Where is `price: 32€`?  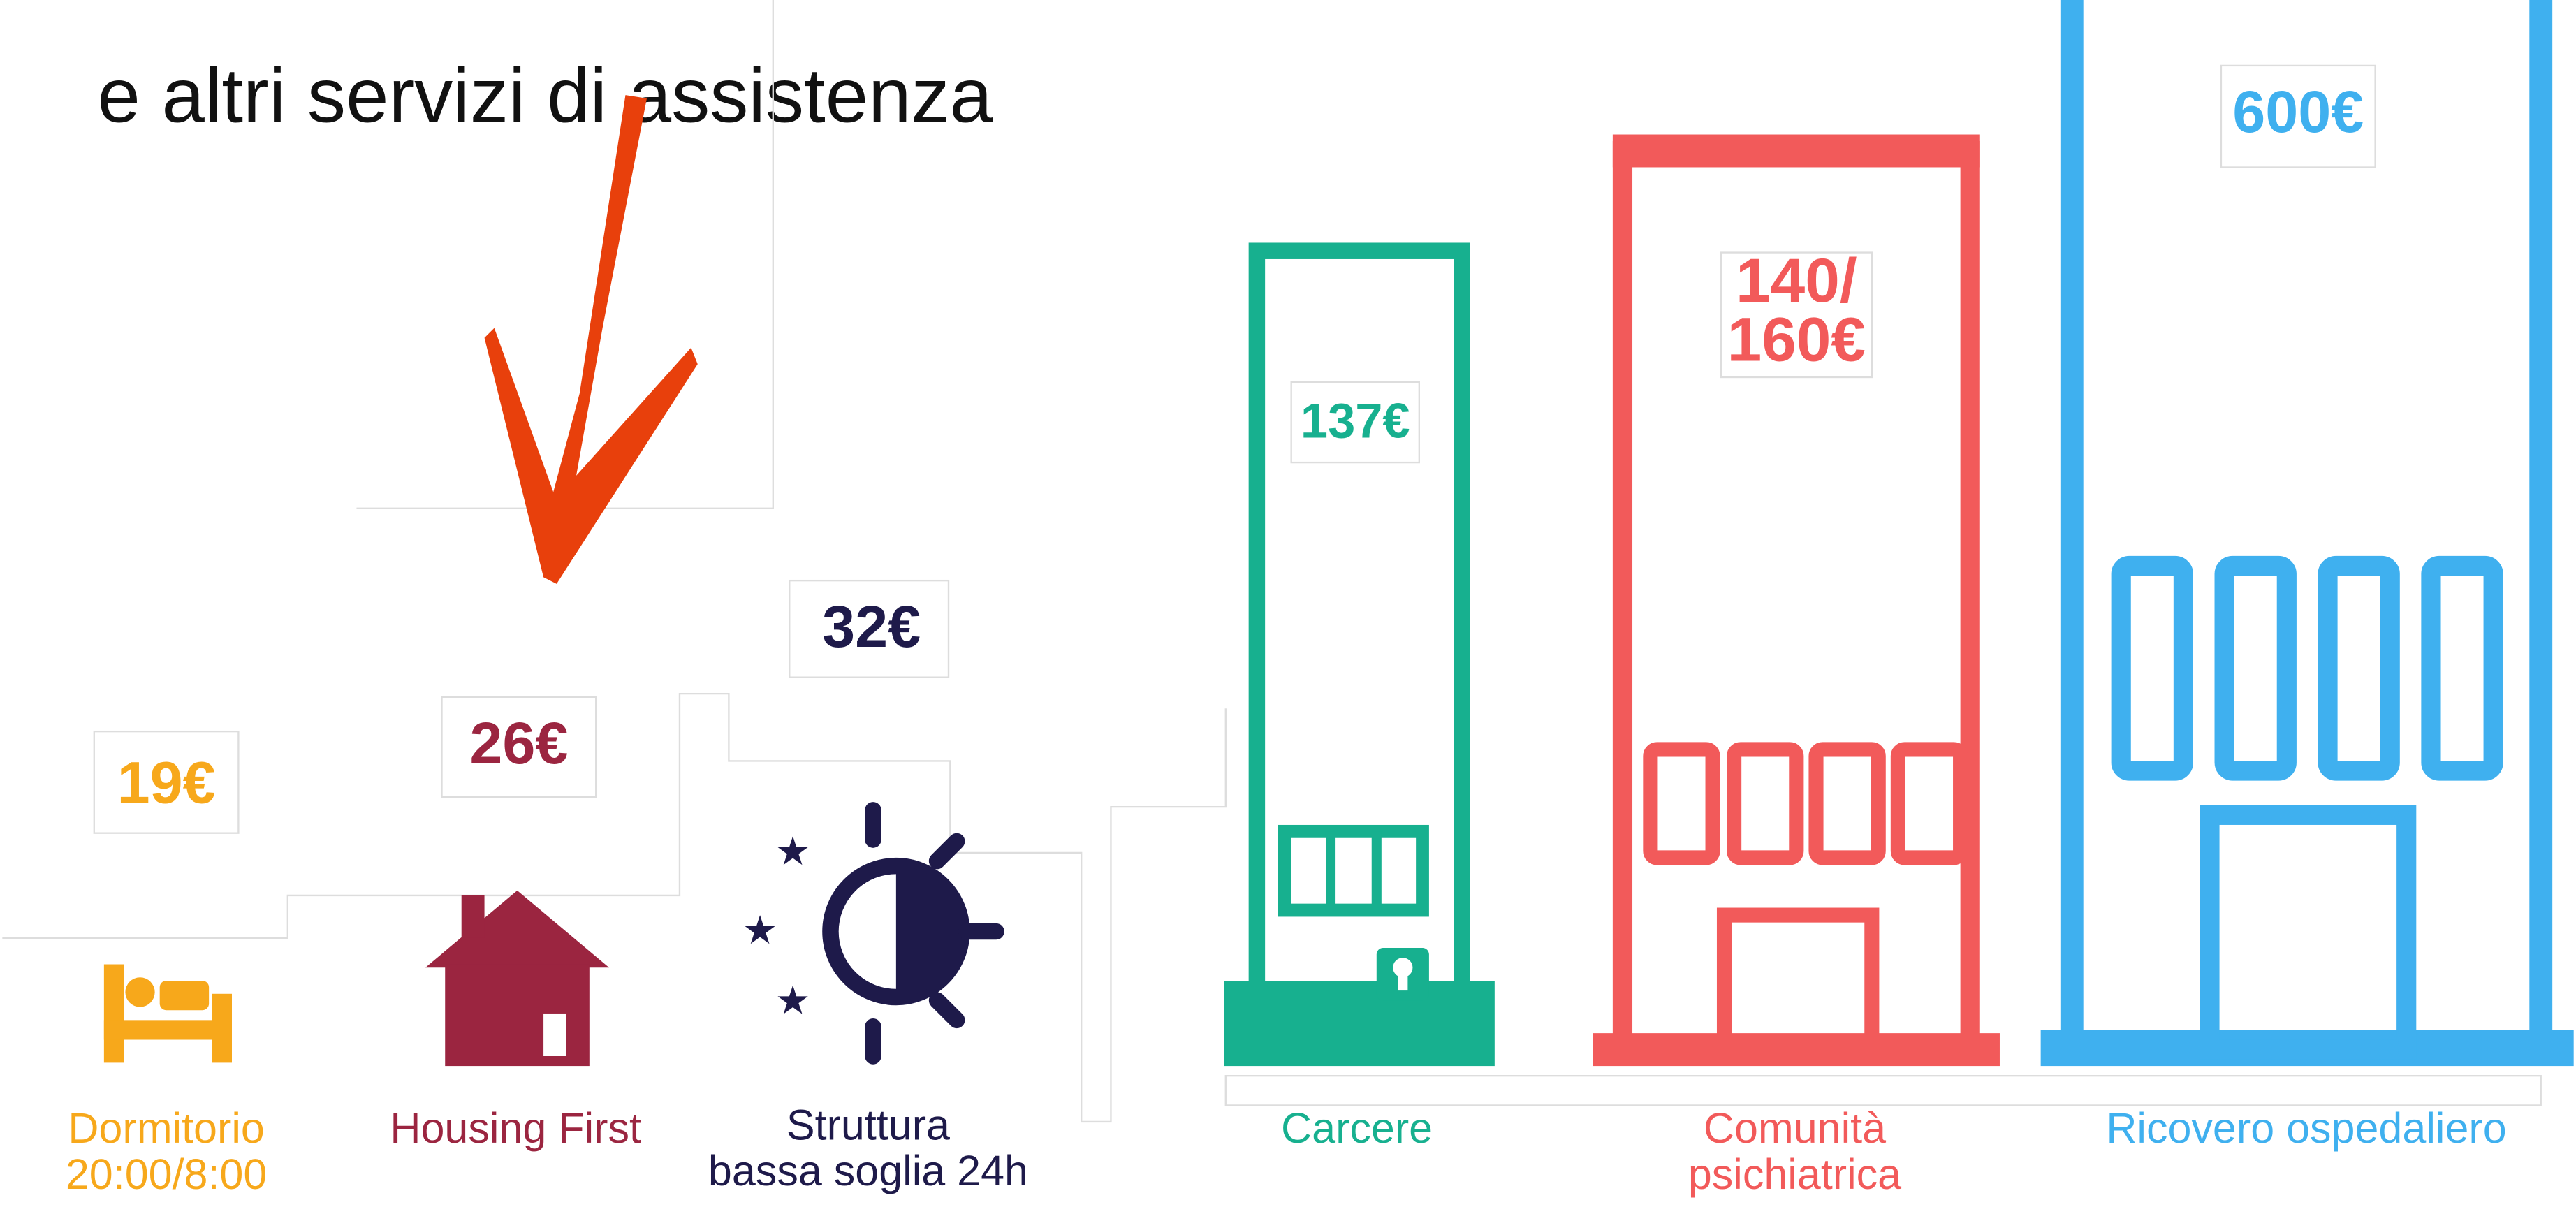
price: 32€ is located at coordinates (872, 626).